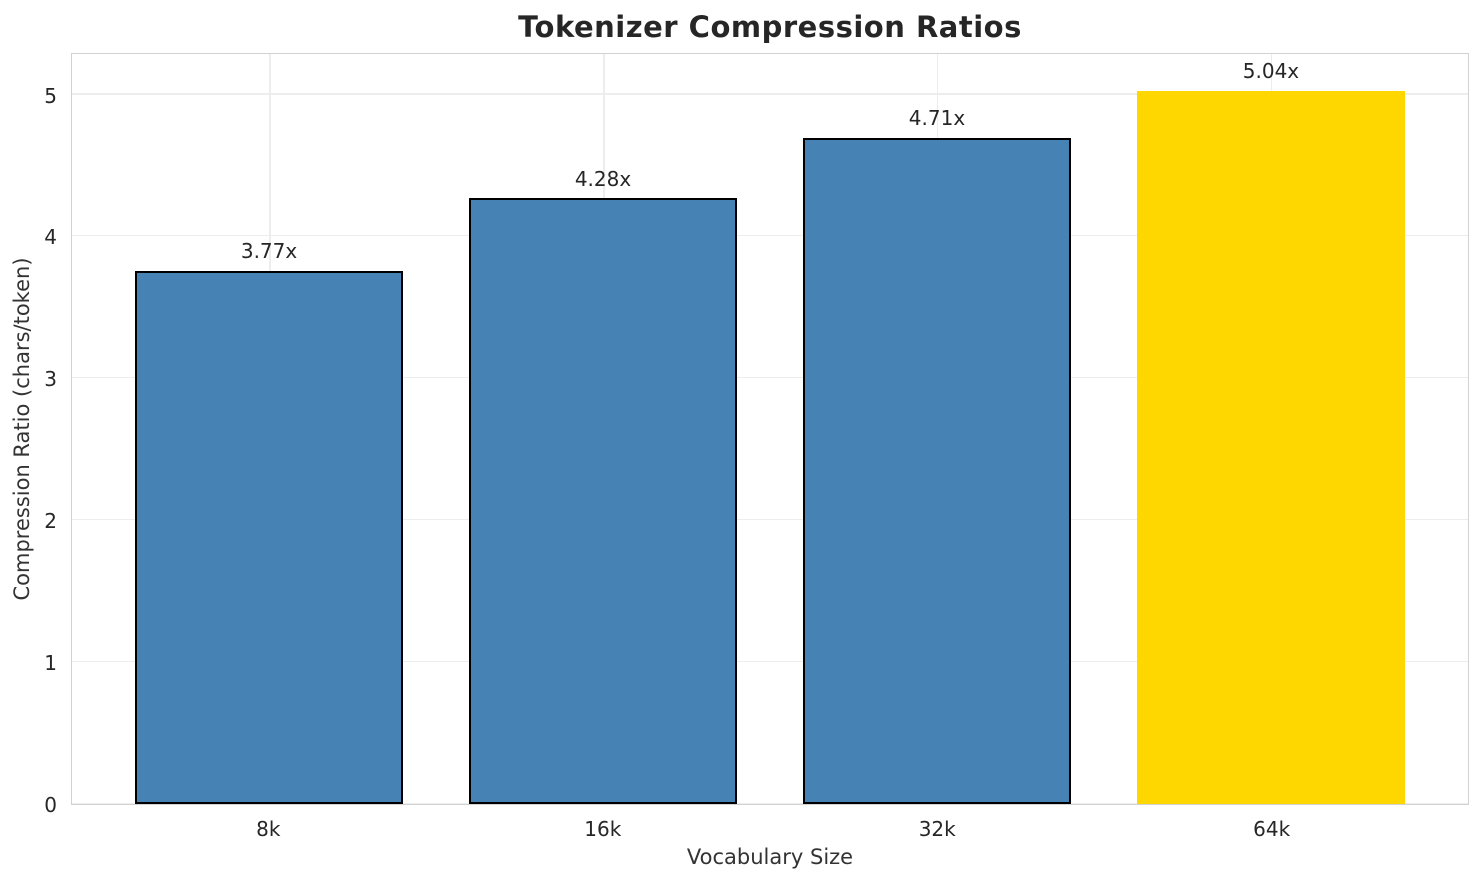 Image resolution: width=1483 pixels, height=885 pixels. Describe the element at coordinates (50, 663) in the screenshot. I see `y-tick-label: 1` at that location.